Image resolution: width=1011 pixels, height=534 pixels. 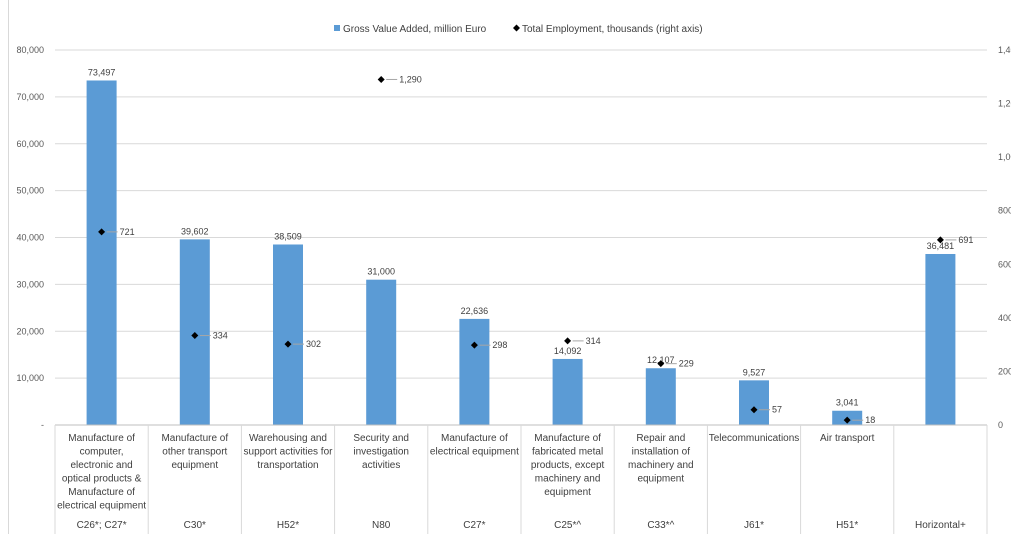 What do you see at coordinates (660, 438) in the screenshot?
I see `category-label: Repair and` at bounding box center [660, 438].